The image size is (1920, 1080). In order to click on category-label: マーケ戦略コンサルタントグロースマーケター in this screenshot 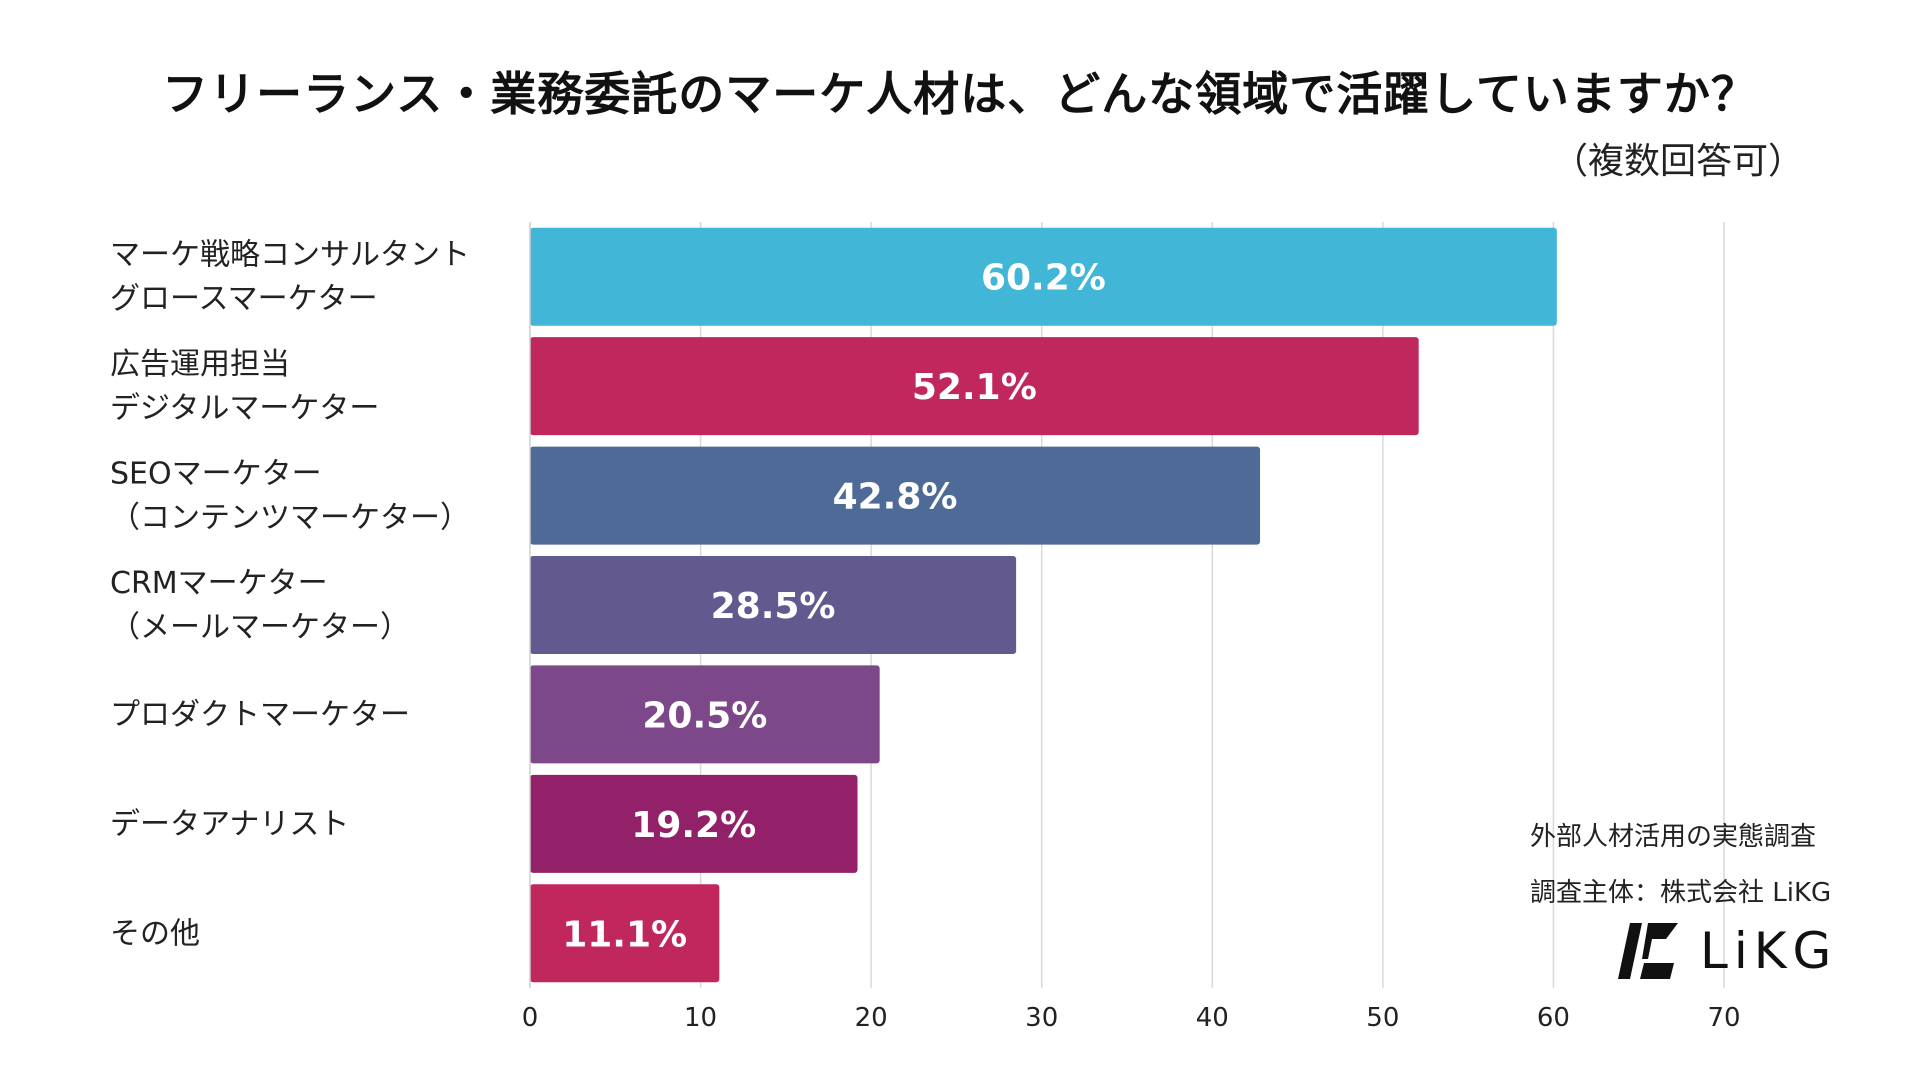, I will do `click(290, 277)`.